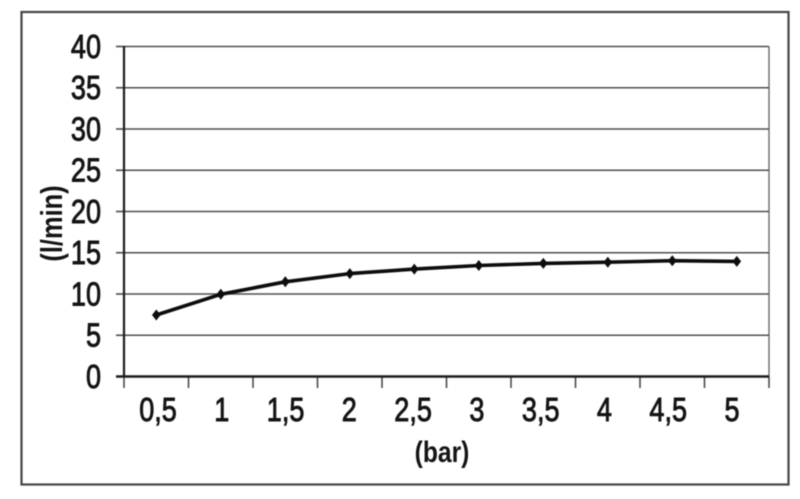 The width and height of the screenshot is (800, 499). I want to click on svg-text: 0, so click(93, 377).